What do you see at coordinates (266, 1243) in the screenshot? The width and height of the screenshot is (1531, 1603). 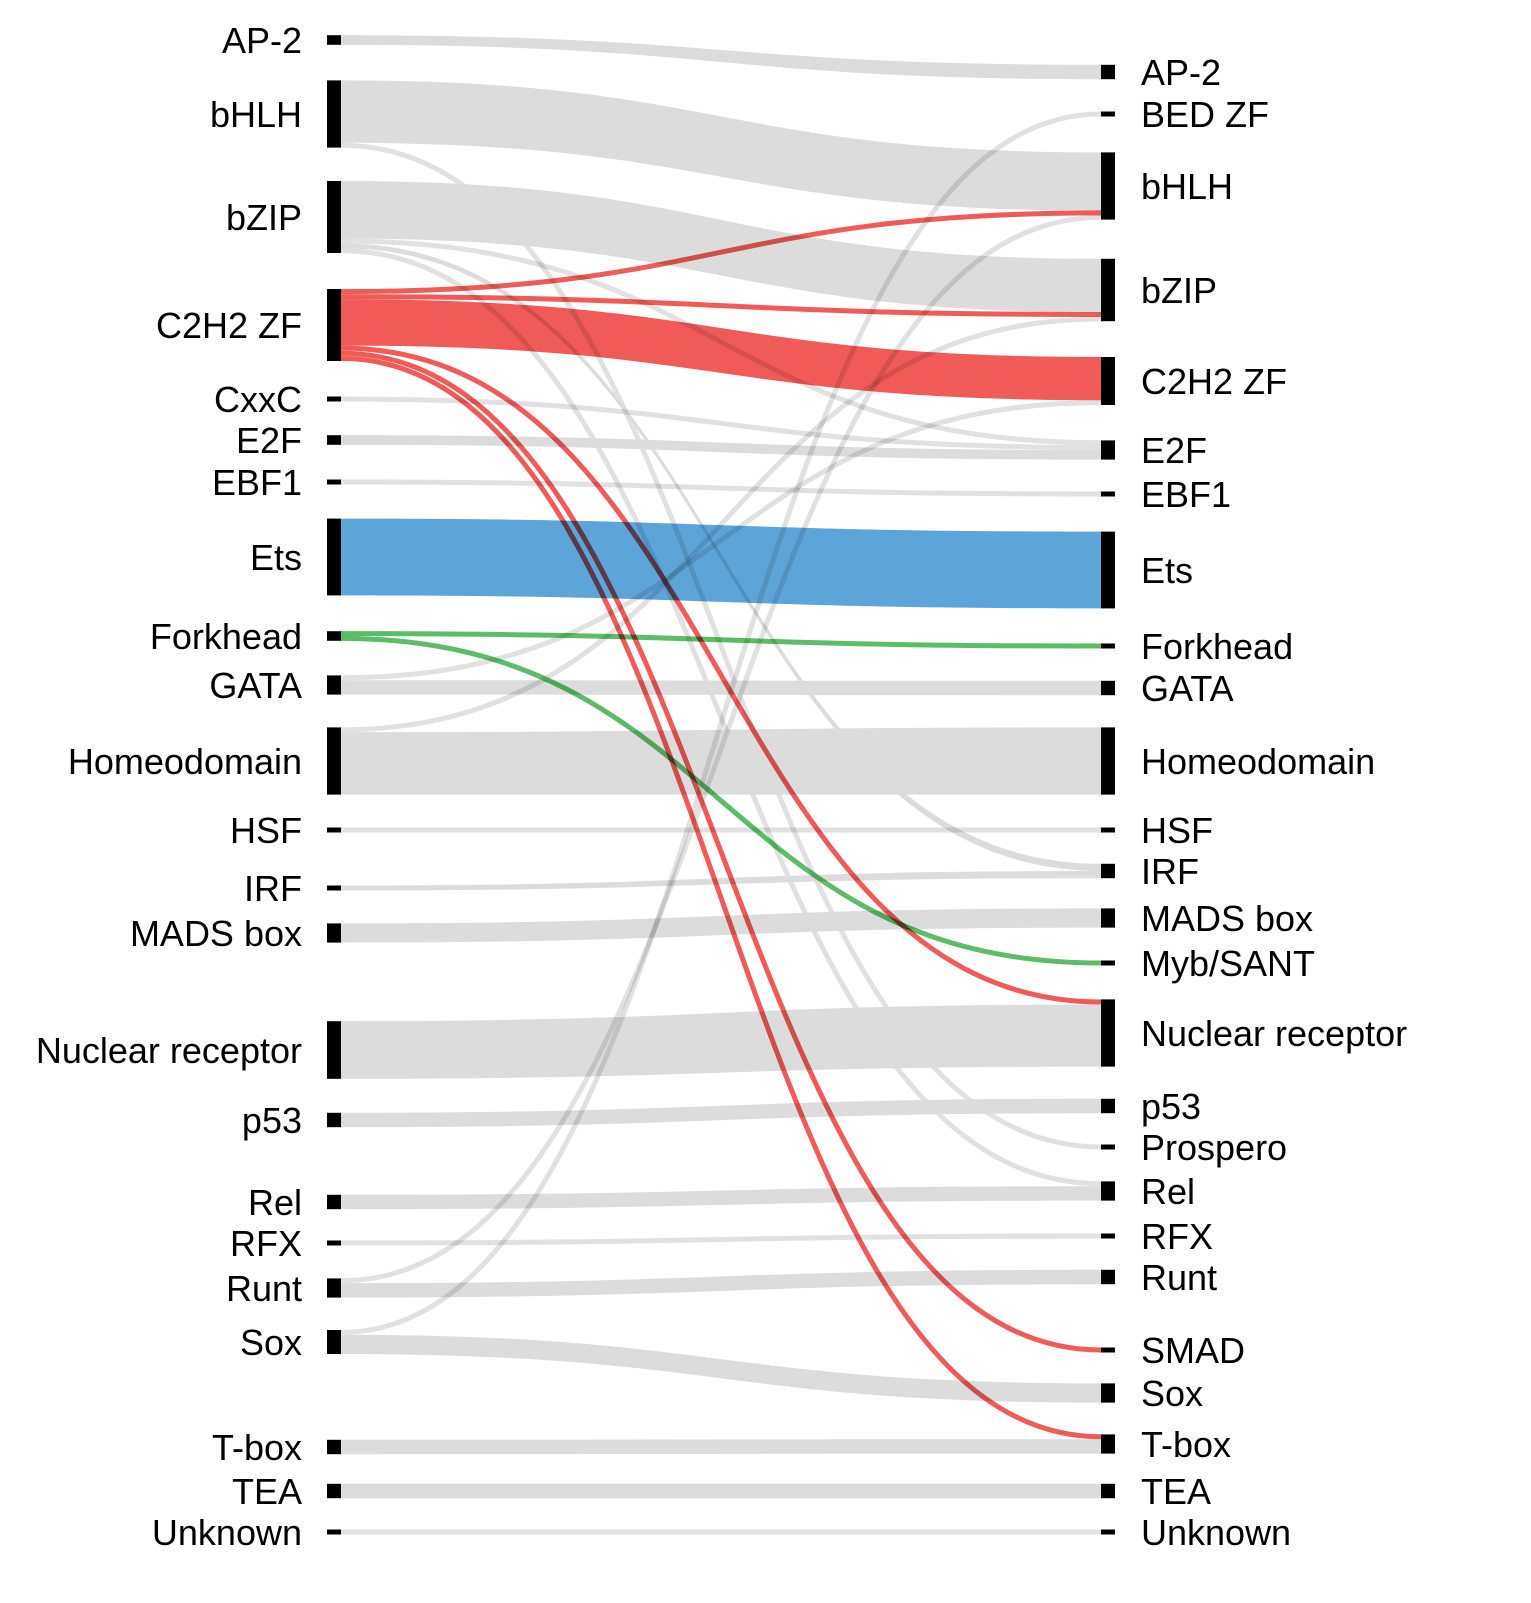 I see `left-label-rfx: RFX` at bounding box center [266, 1243].